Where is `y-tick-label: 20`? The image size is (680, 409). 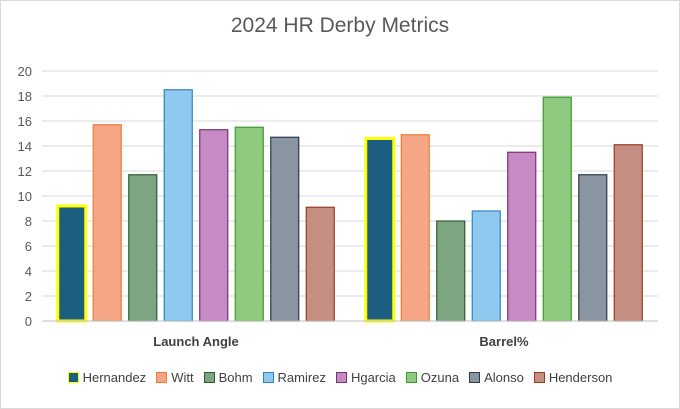
y-tick-label: 20 is located at coordinates (25, 71).